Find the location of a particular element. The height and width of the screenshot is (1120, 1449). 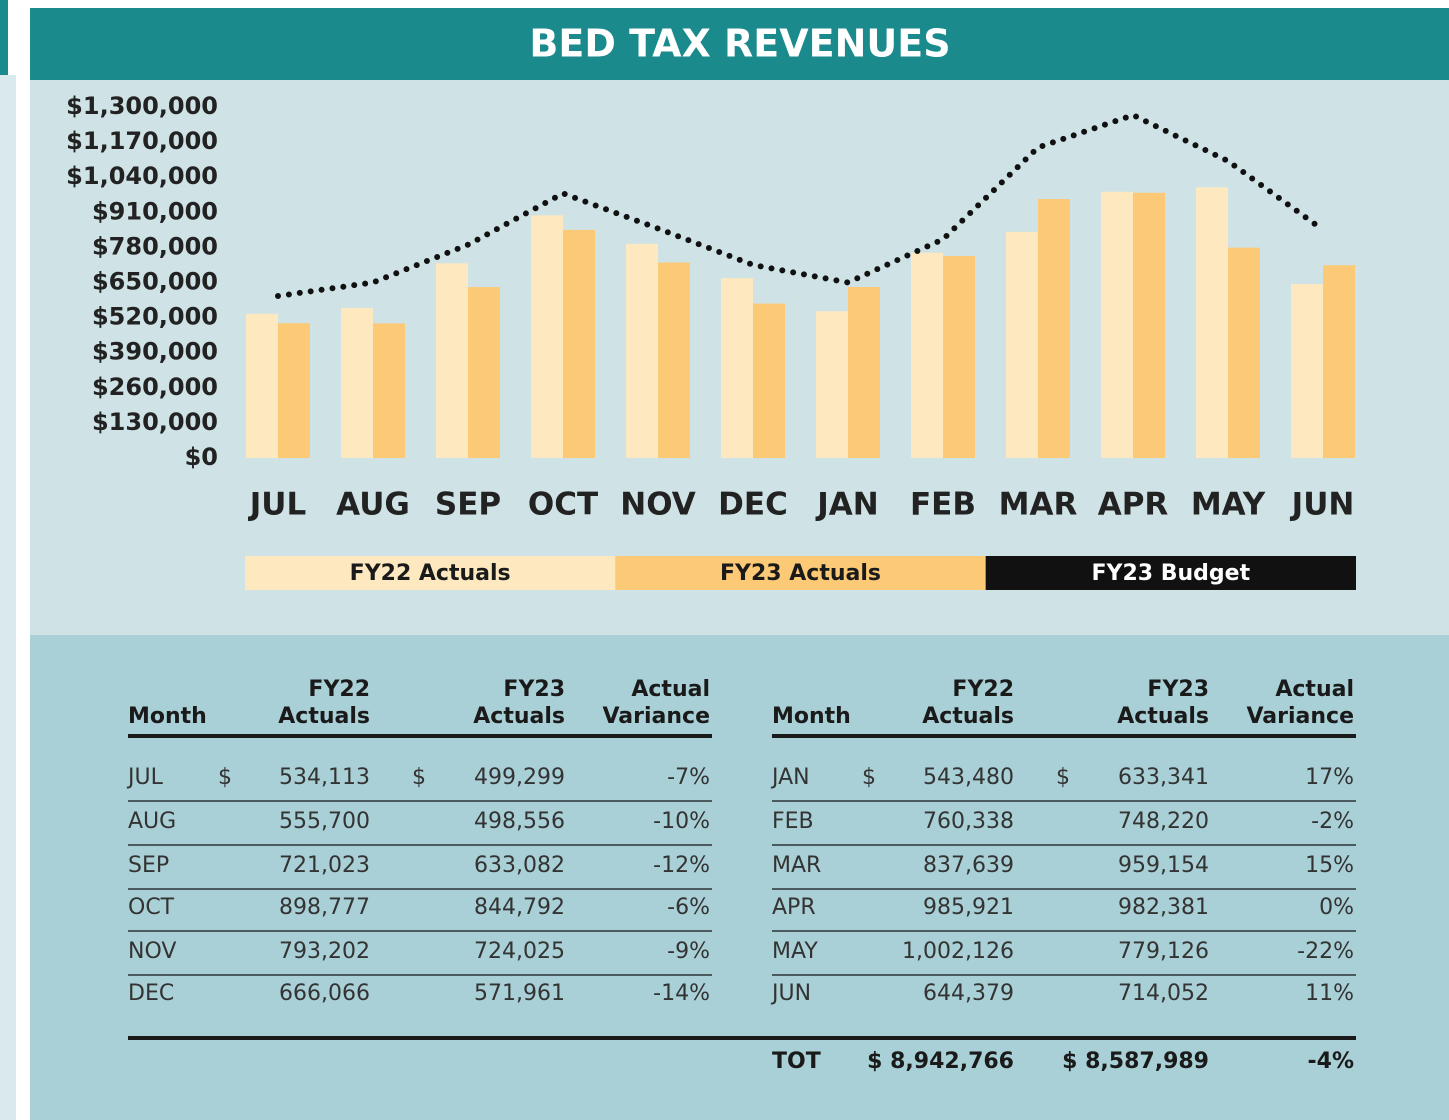

cell-value: 724,025 is located at coordinates (519, 951).